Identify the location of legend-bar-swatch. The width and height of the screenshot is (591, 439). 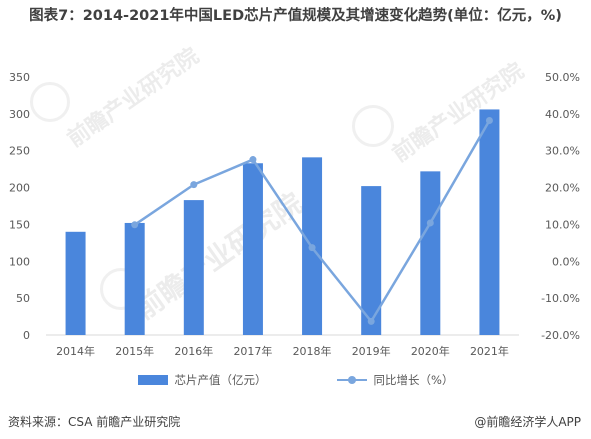
(152, 380).